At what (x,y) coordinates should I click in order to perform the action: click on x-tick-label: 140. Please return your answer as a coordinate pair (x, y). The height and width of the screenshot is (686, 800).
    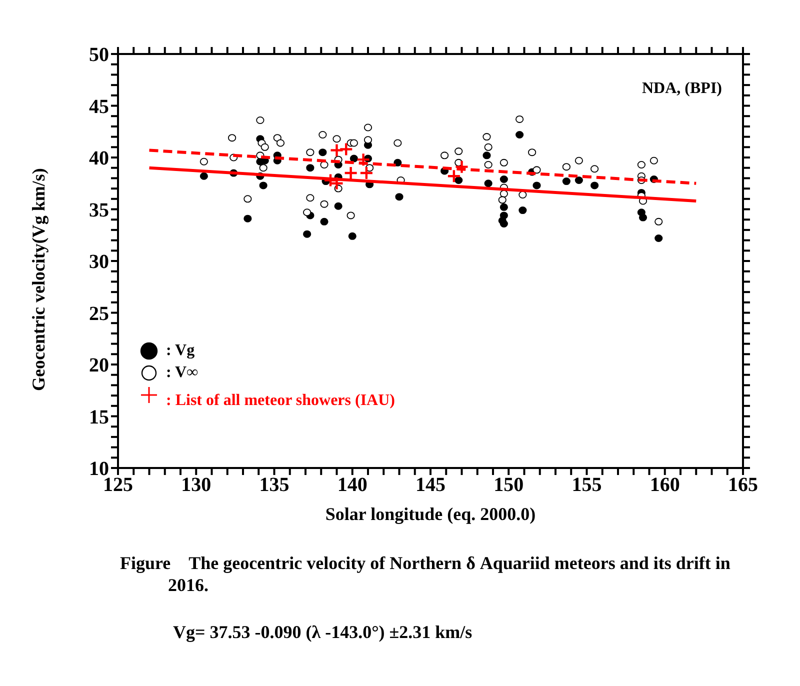
    Looking at the image, I should click on (352, 485).